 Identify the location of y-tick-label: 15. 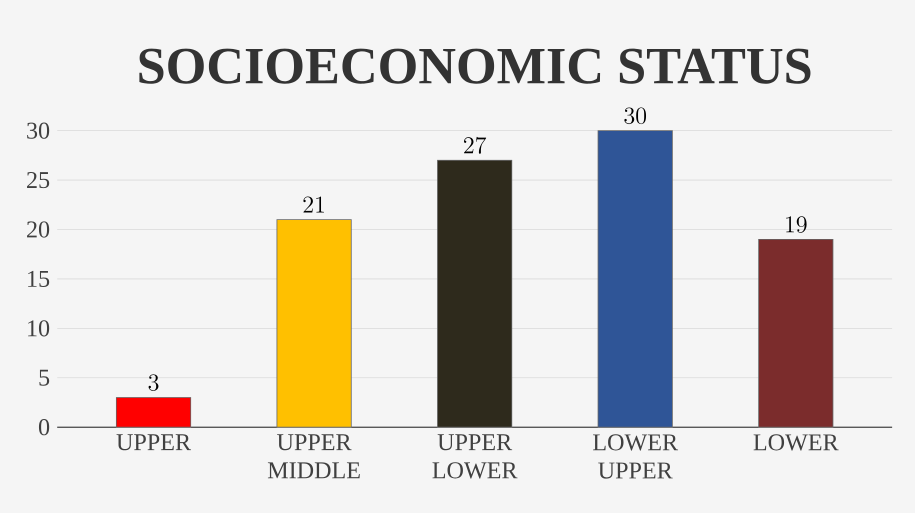
(39, 278).